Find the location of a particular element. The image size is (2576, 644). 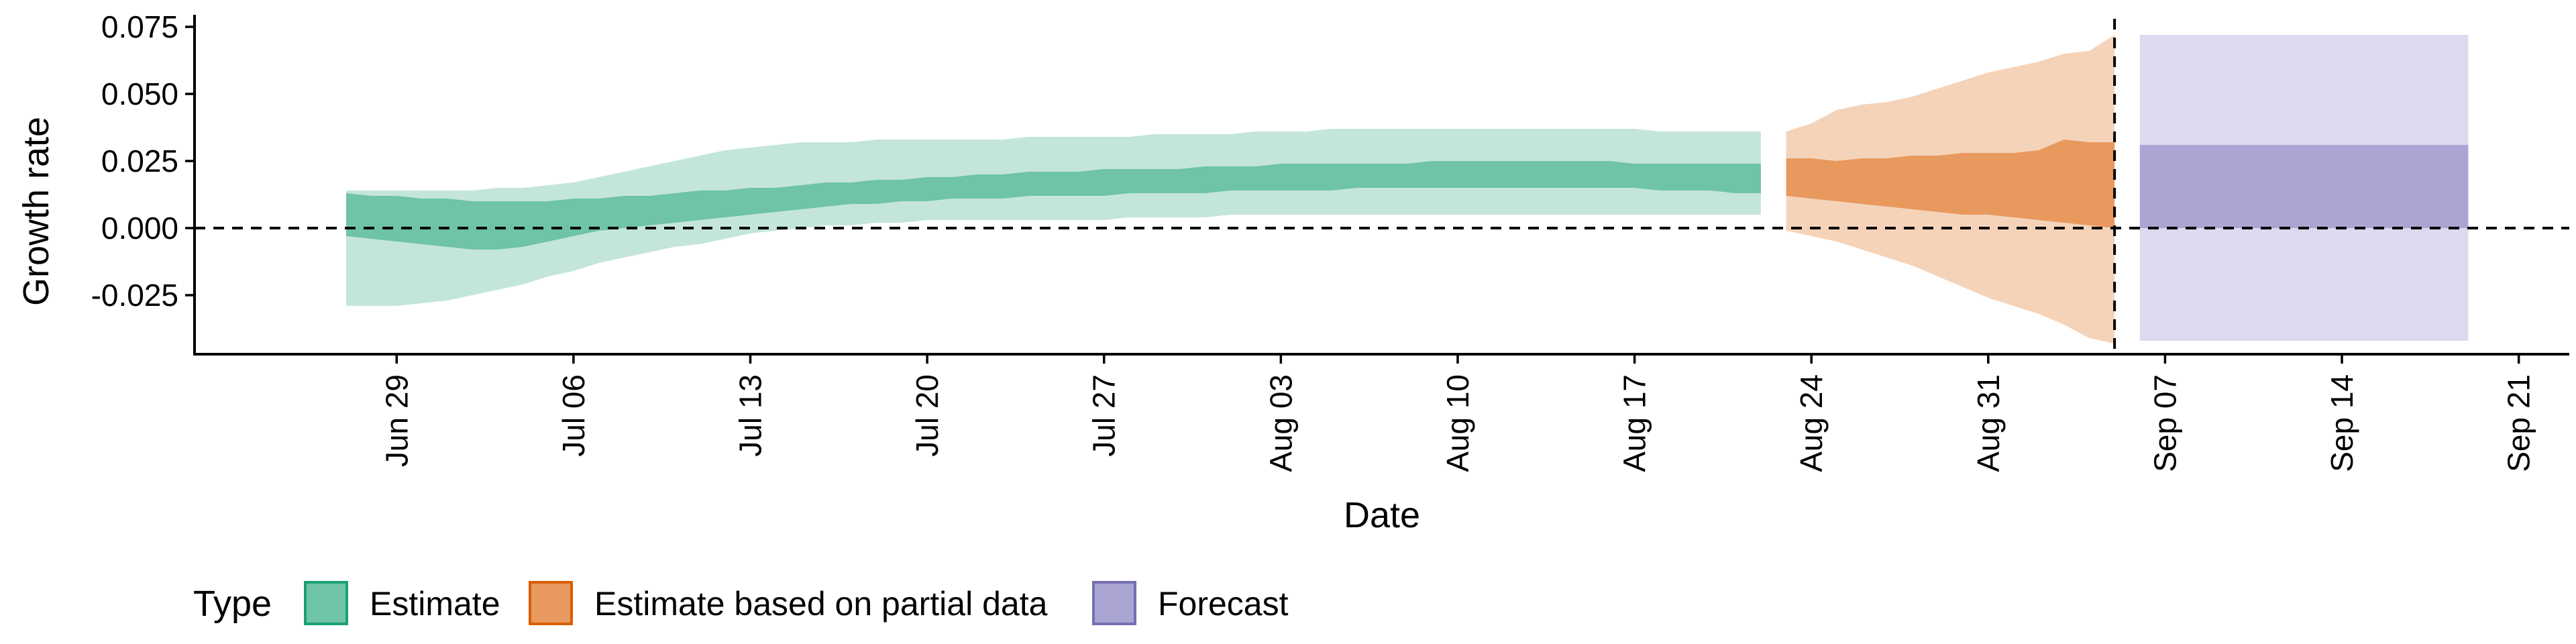

x-tick-label: Jul 20 is located at coordinates (927, 415).